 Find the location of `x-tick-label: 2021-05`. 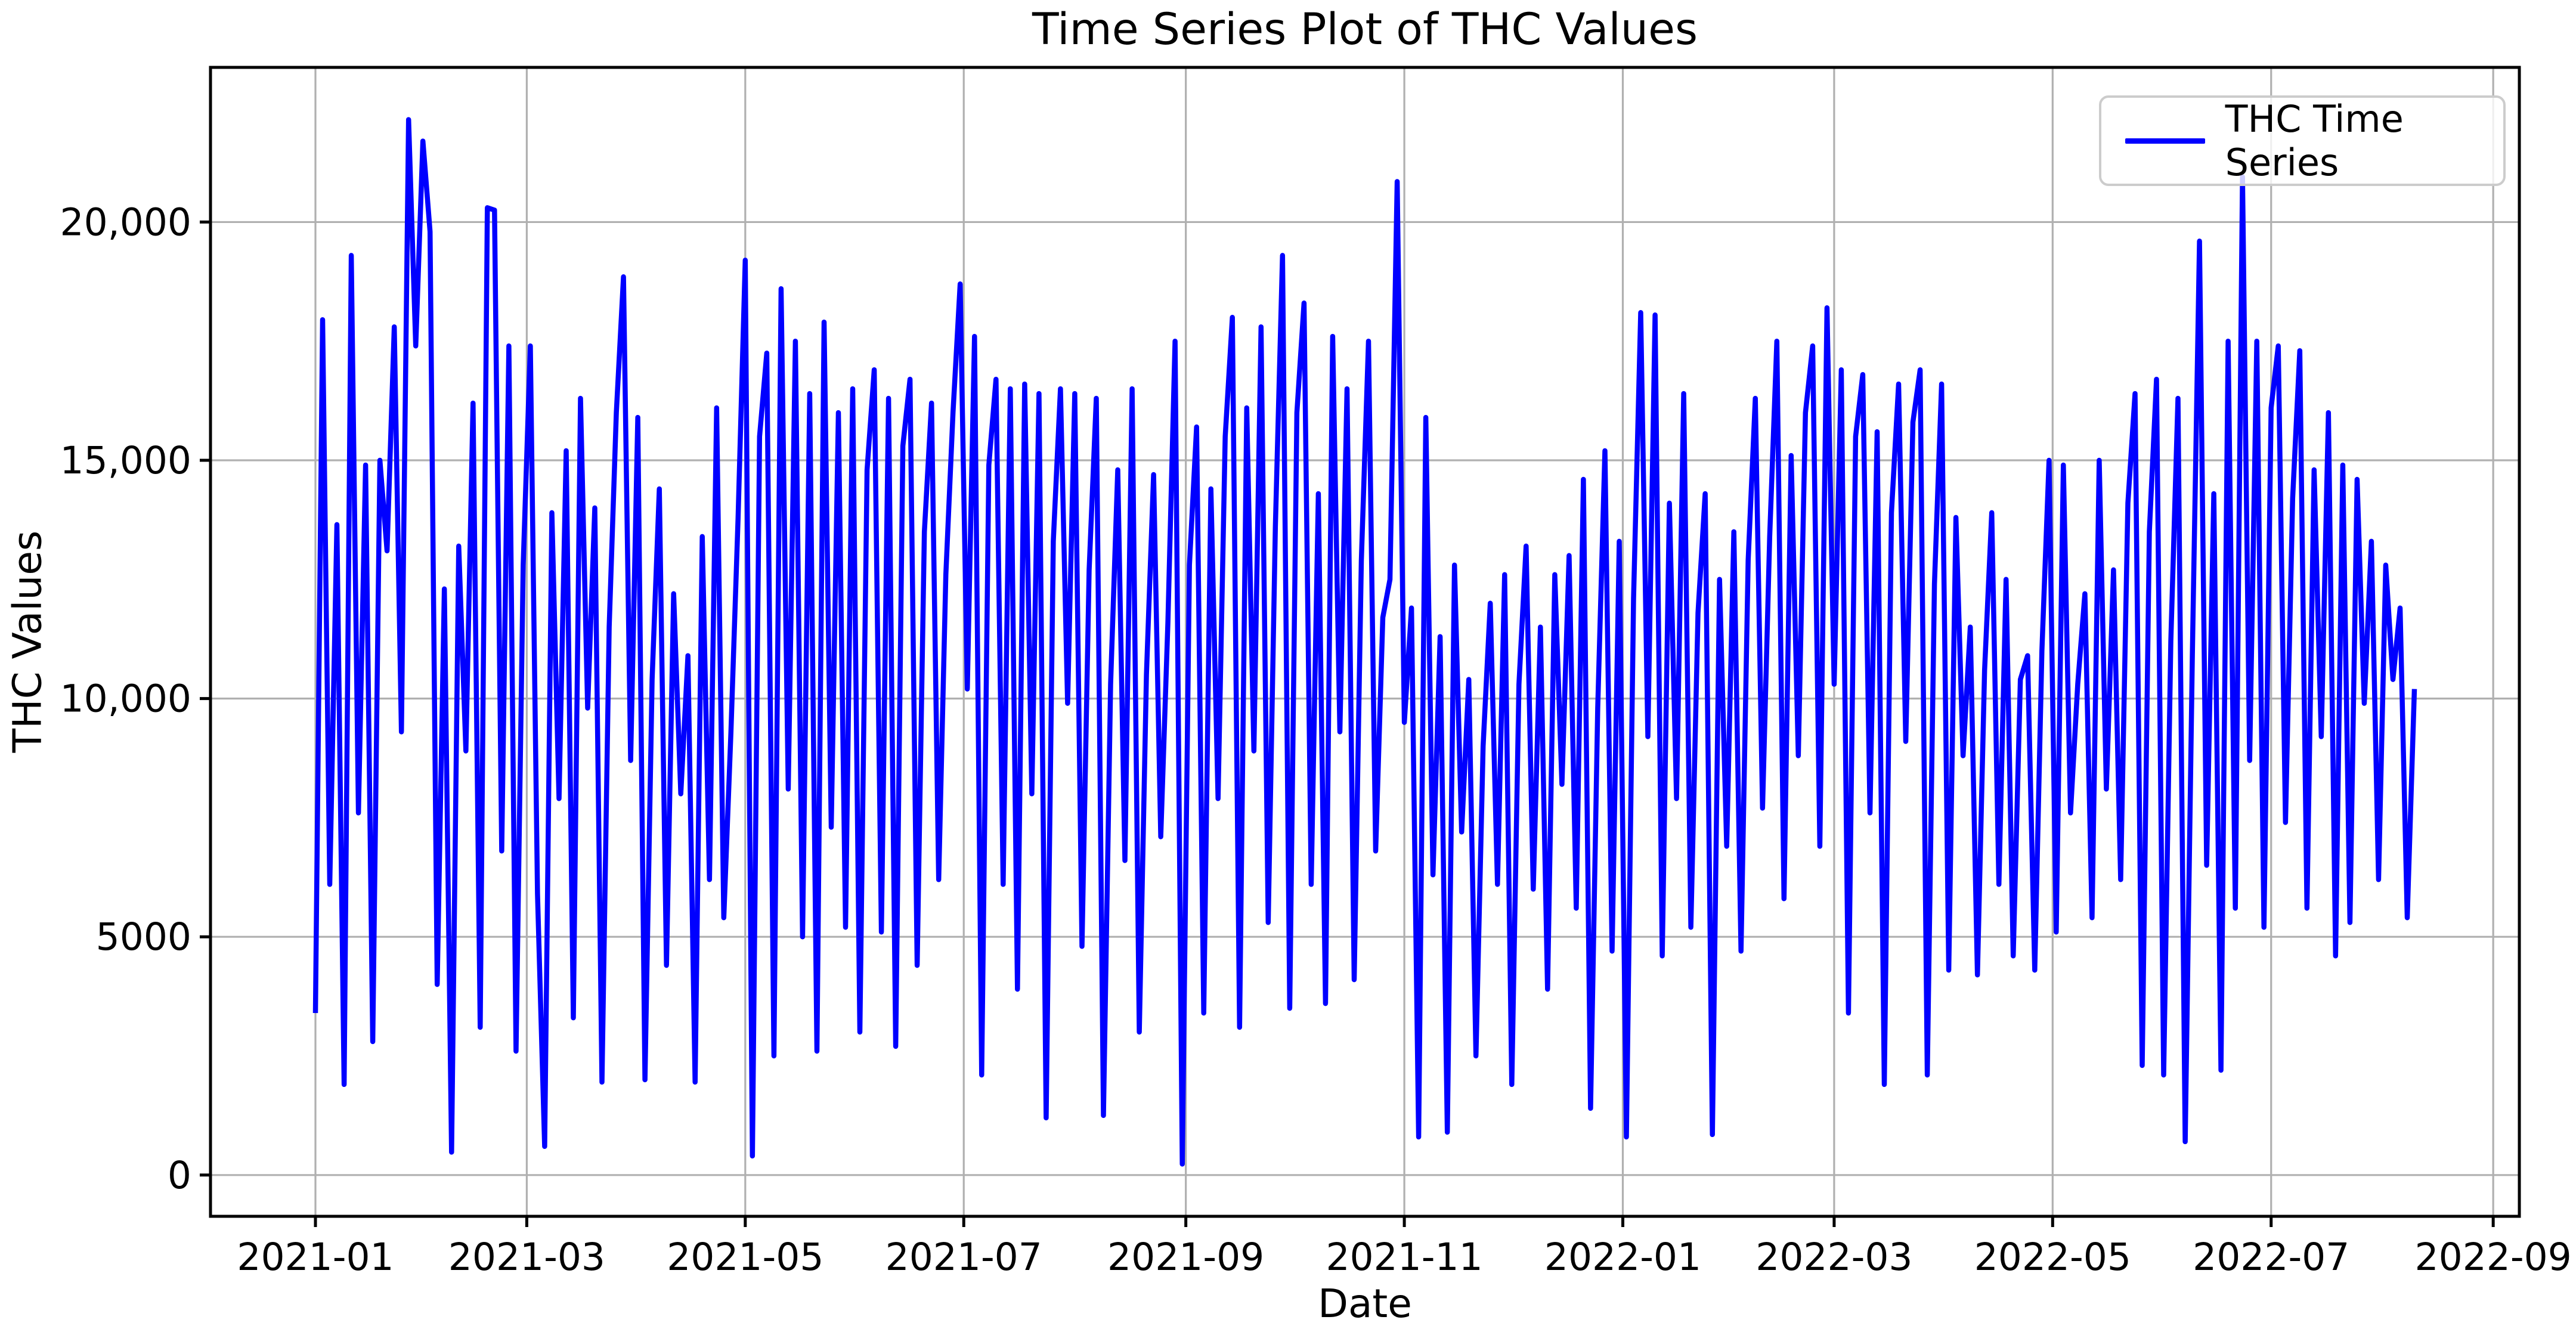

x-tick-label: 2021-05 is located at coordinates (745, 1257).